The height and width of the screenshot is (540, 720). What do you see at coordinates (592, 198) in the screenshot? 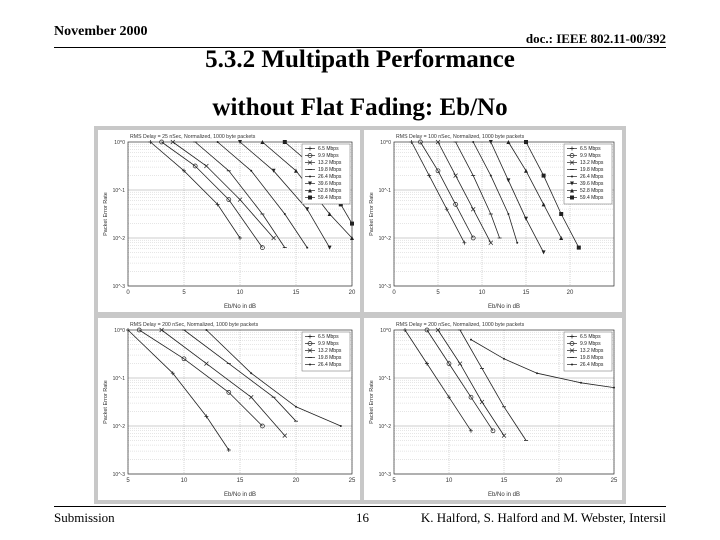
I see `legend-entry: 59.4 Mbps` at bounding box center [592, 198].